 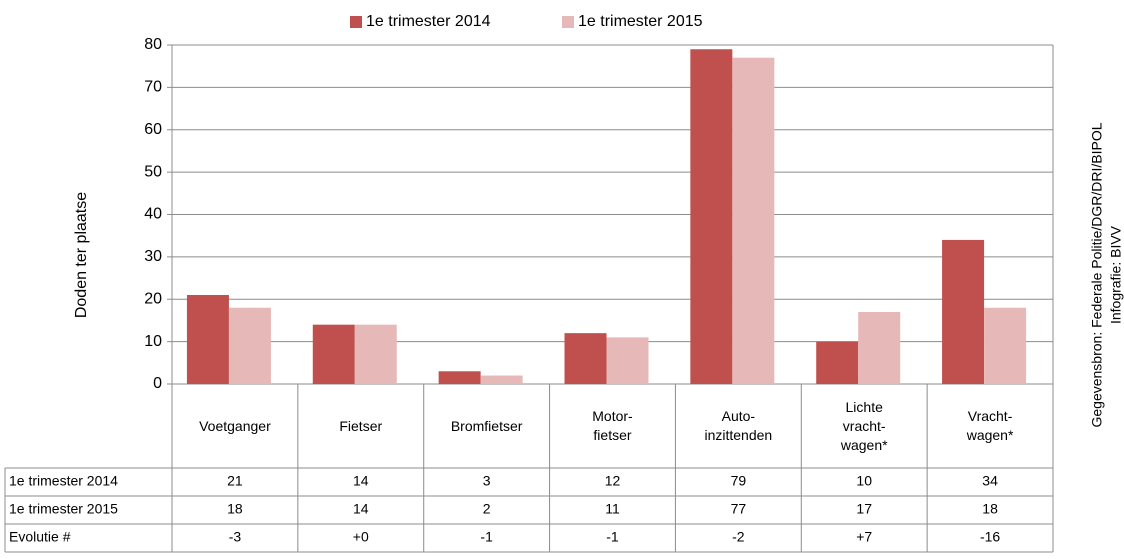 What do you see at coordinates (487, 481) in the screenshot?
I see `table-cell: 3` at bounding box center [487, 481].